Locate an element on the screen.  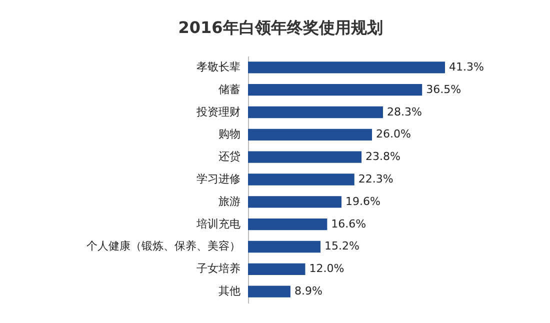
y-tick-label: 子女培养 is located at coordinates (218, 269).